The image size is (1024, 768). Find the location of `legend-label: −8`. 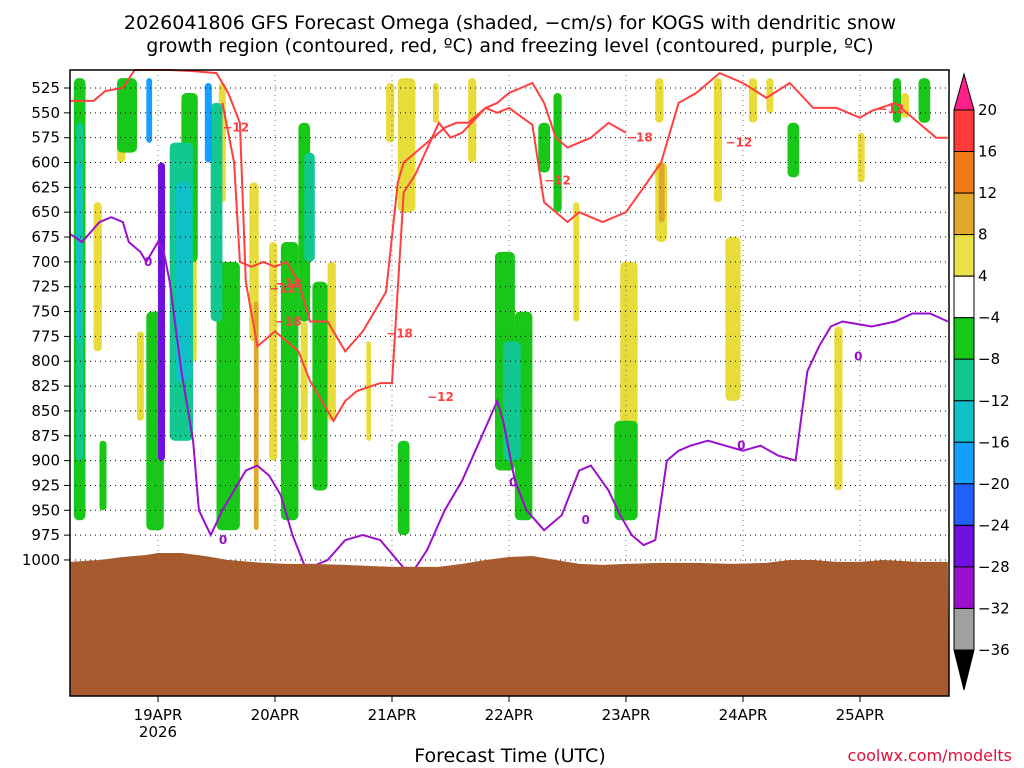

legend-label: −8 is located at coordinates (989, 359).